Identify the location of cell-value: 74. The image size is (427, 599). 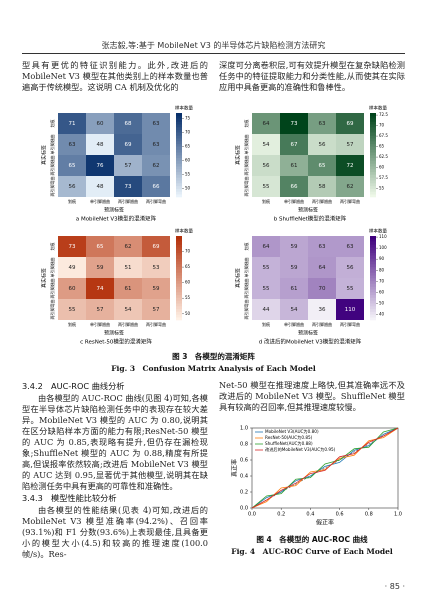
(100, 289).